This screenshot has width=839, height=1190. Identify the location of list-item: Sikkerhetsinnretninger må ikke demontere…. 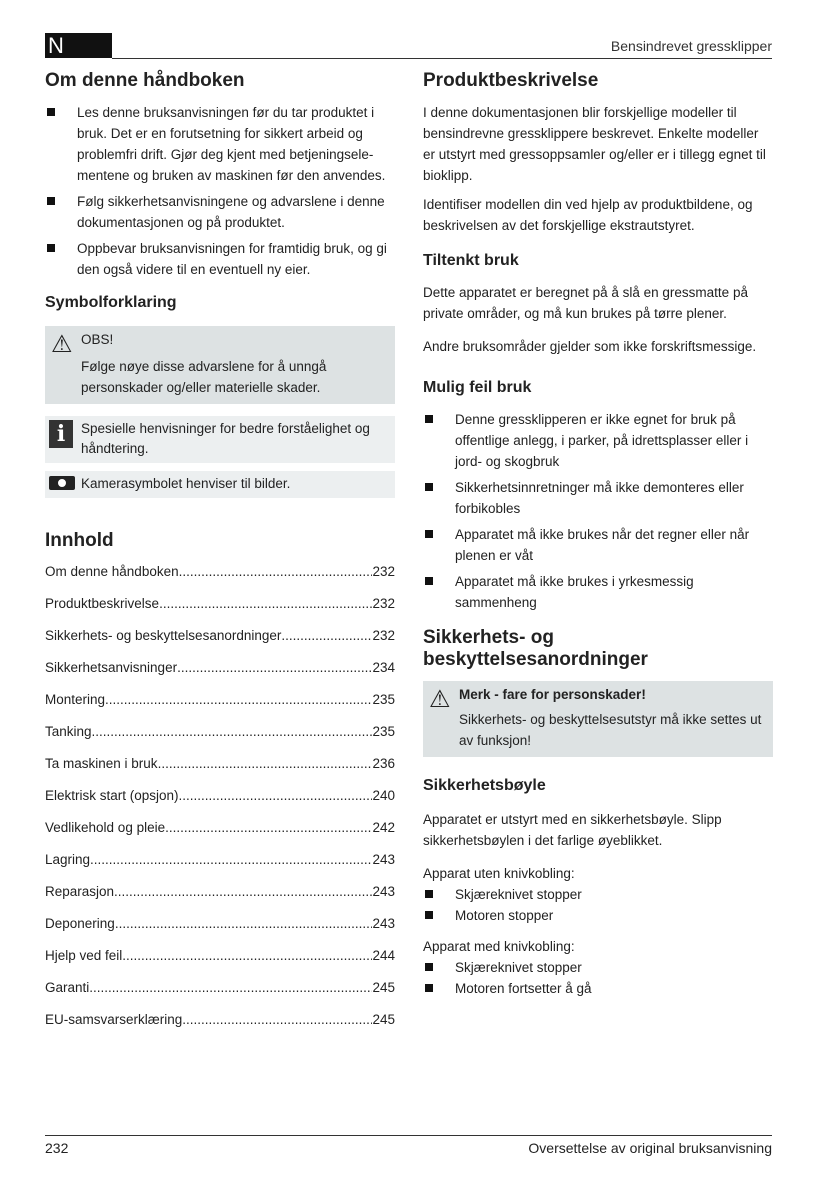
(598, 498).